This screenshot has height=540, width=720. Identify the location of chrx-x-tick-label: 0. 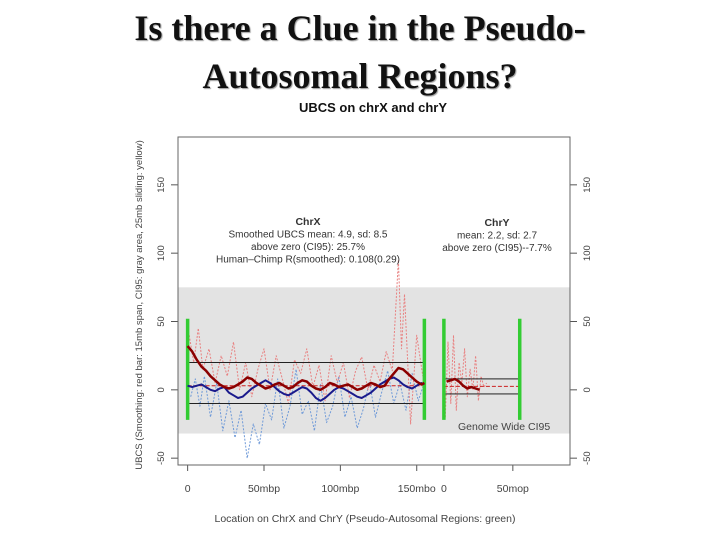
(188, 489).